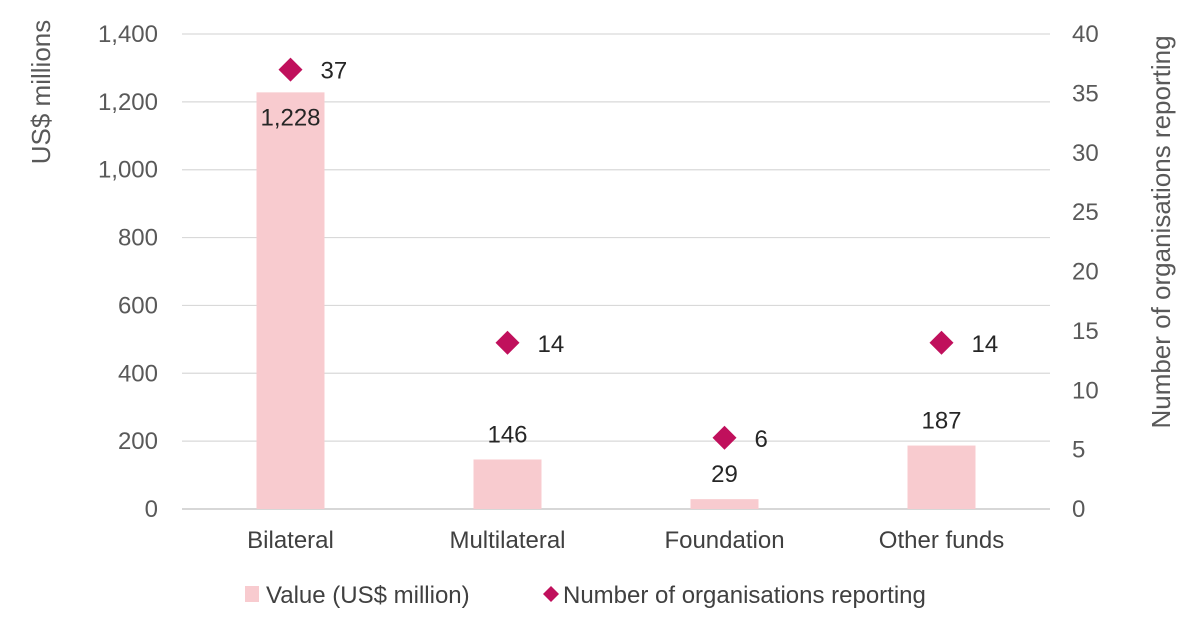 The image size is (1200, 624). I want to click on bar-data-label: 146, so click(507, 434).